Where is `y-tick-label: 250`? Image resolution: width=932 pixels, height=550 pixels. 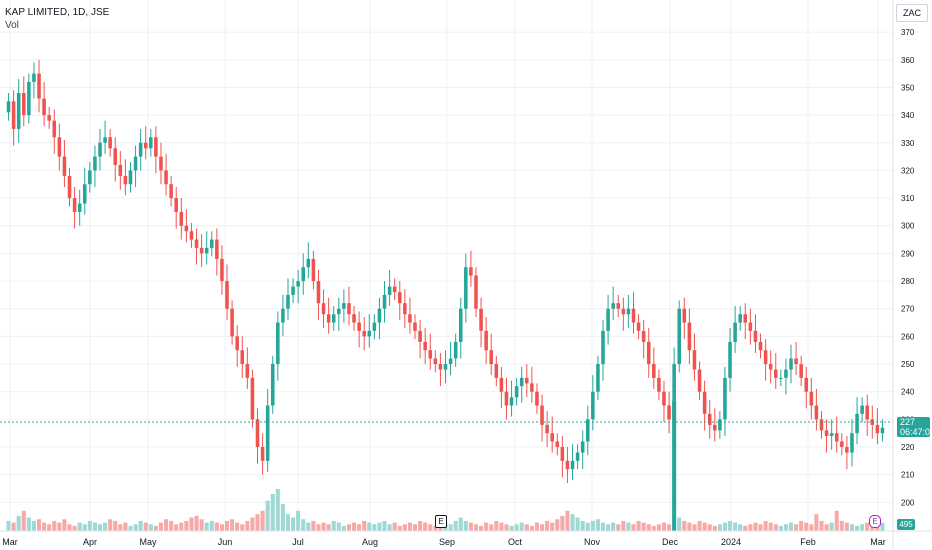 y-tick-label: 250 is located at coordinates (908, 364).